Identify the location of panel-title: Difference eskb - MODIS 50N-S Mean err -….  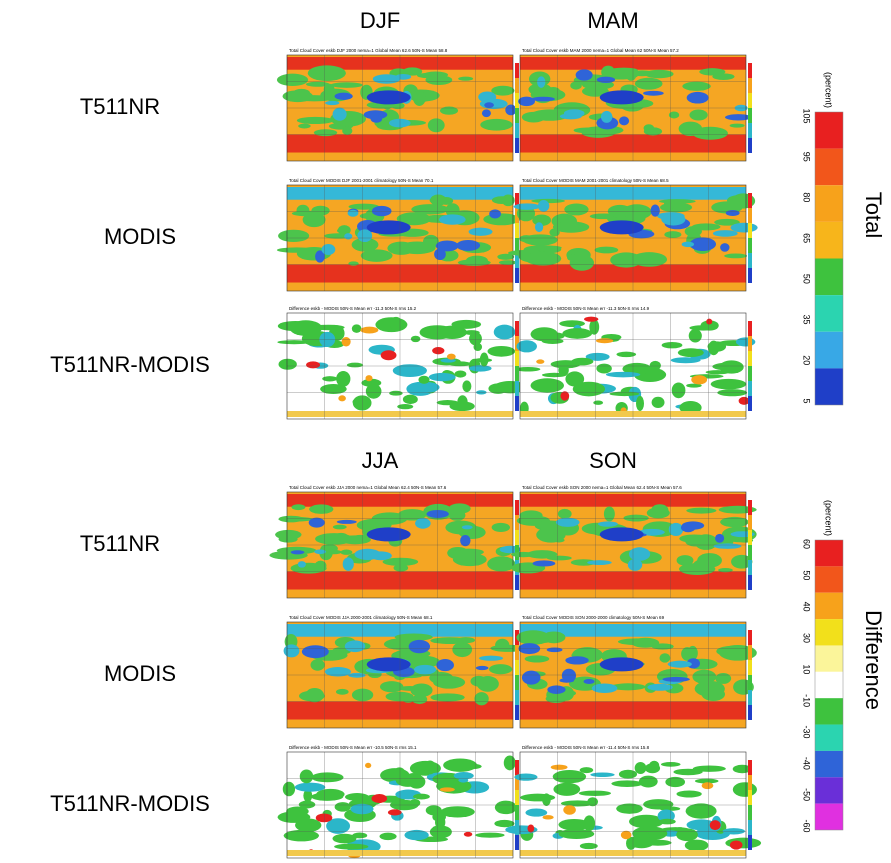
(353, 308).